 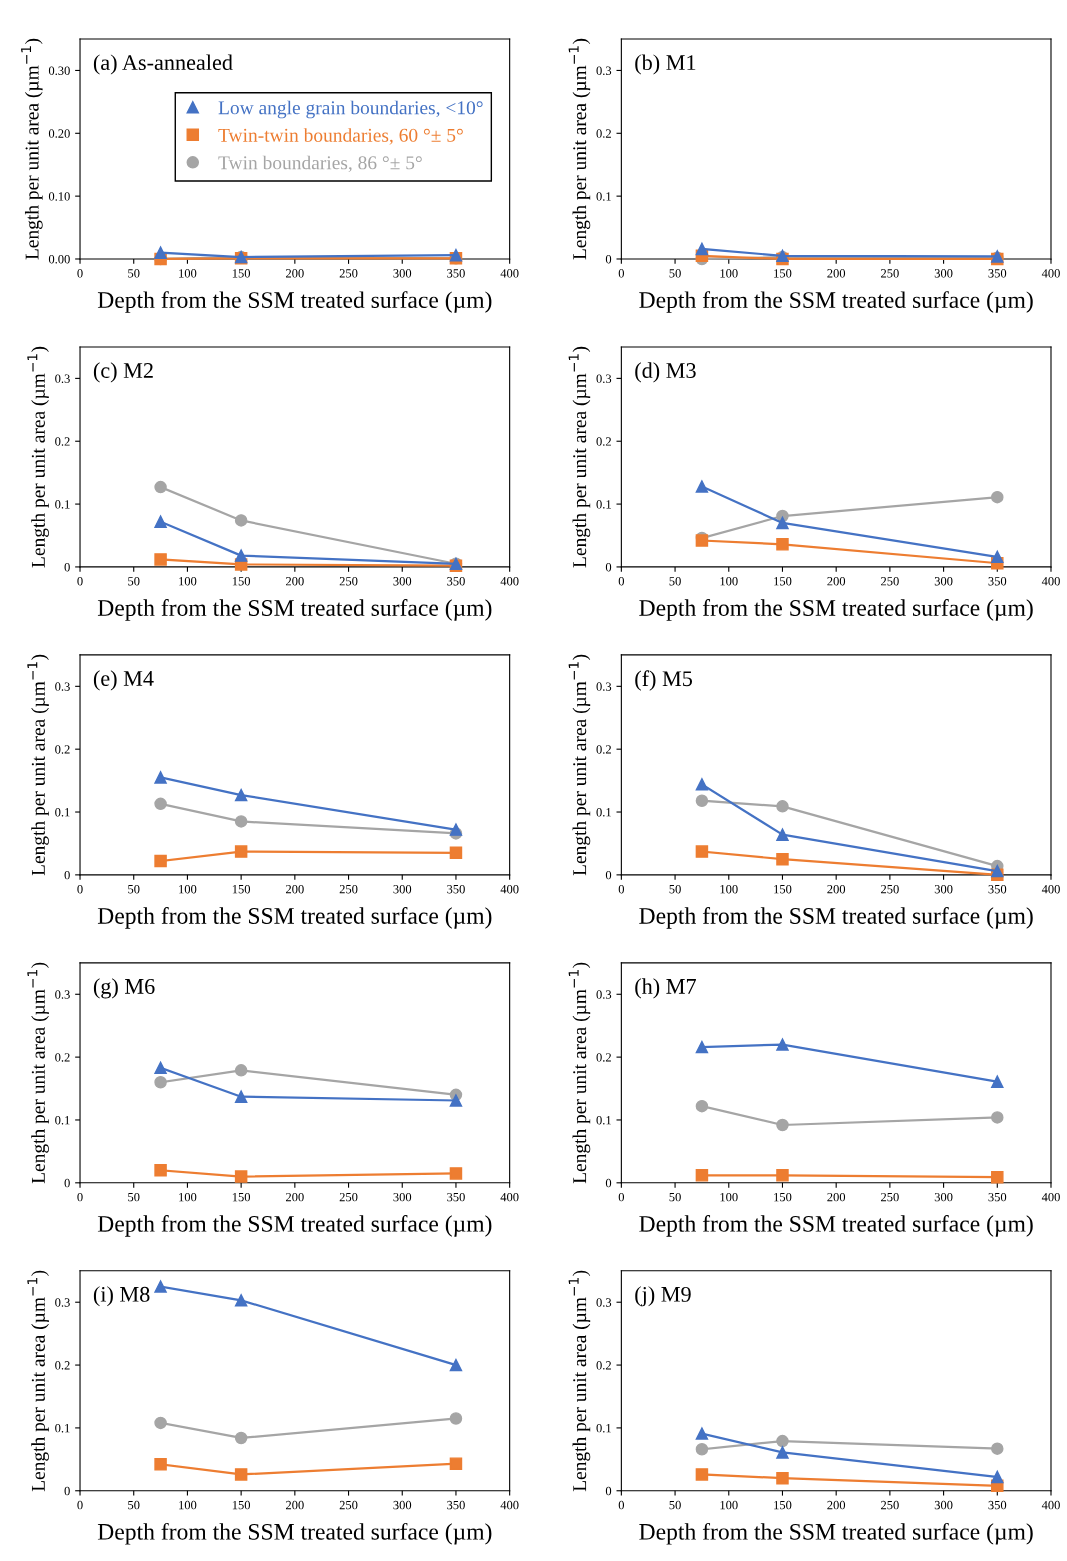 I want to click on legend-label: Twin-twin boundaries, 60 °± 5°, so click(x=340, y=136).